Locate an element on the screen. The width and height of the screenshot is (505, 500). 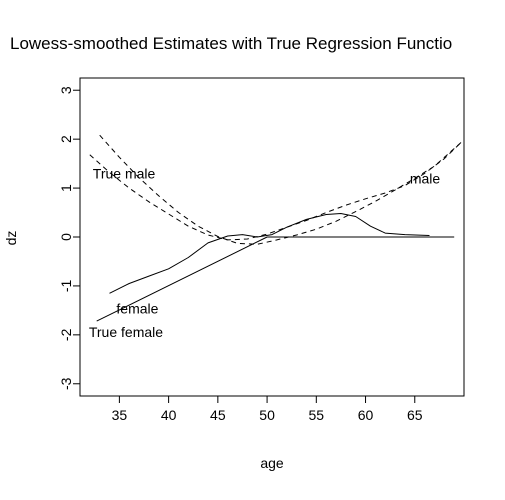
y-tick-label: -1 is located at coordinates (66, 285).